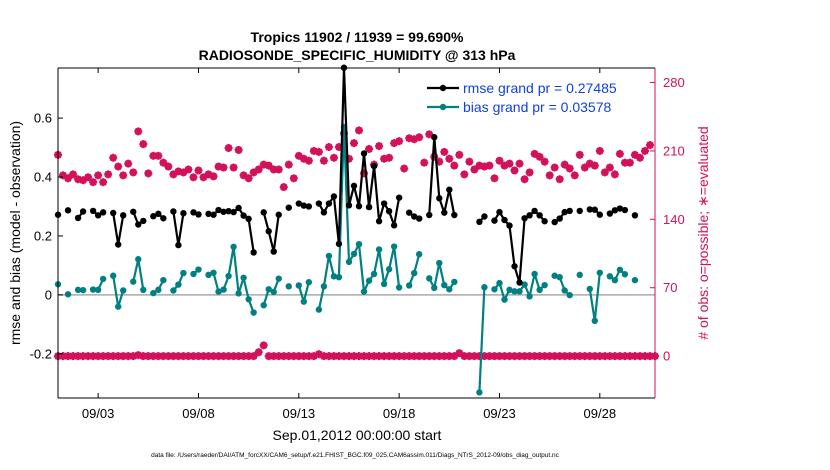 The width and height of the screenshot is (830, 470). What do you see at coordinates (399, 413) in the screenshot?
I see `x-tick-label: 09/18` at bounding box center [399, 413].